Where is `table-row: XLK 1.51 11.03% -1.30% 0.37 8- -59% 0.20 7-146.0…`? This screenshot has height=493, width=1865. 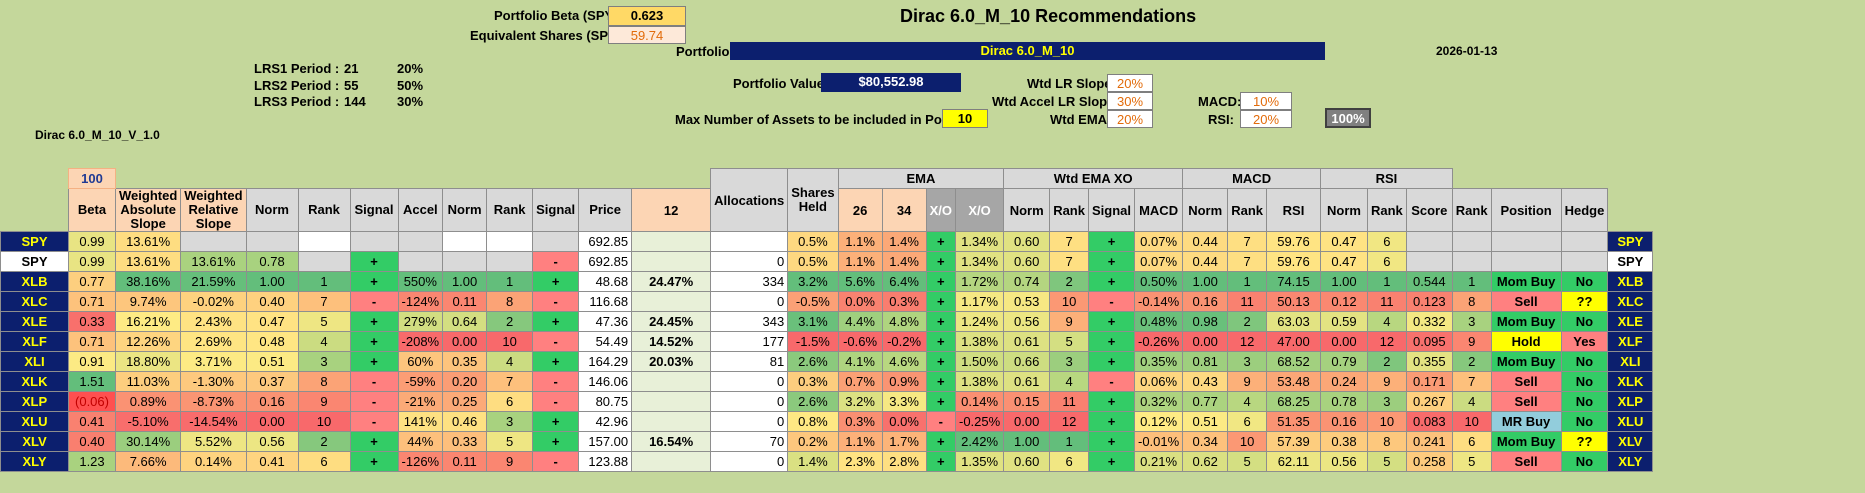 table-row: XLK 1.51 11.03% -1.30% 0.37 8- -59% 0.20 7-146.0… is located at coordinates (829, 381).